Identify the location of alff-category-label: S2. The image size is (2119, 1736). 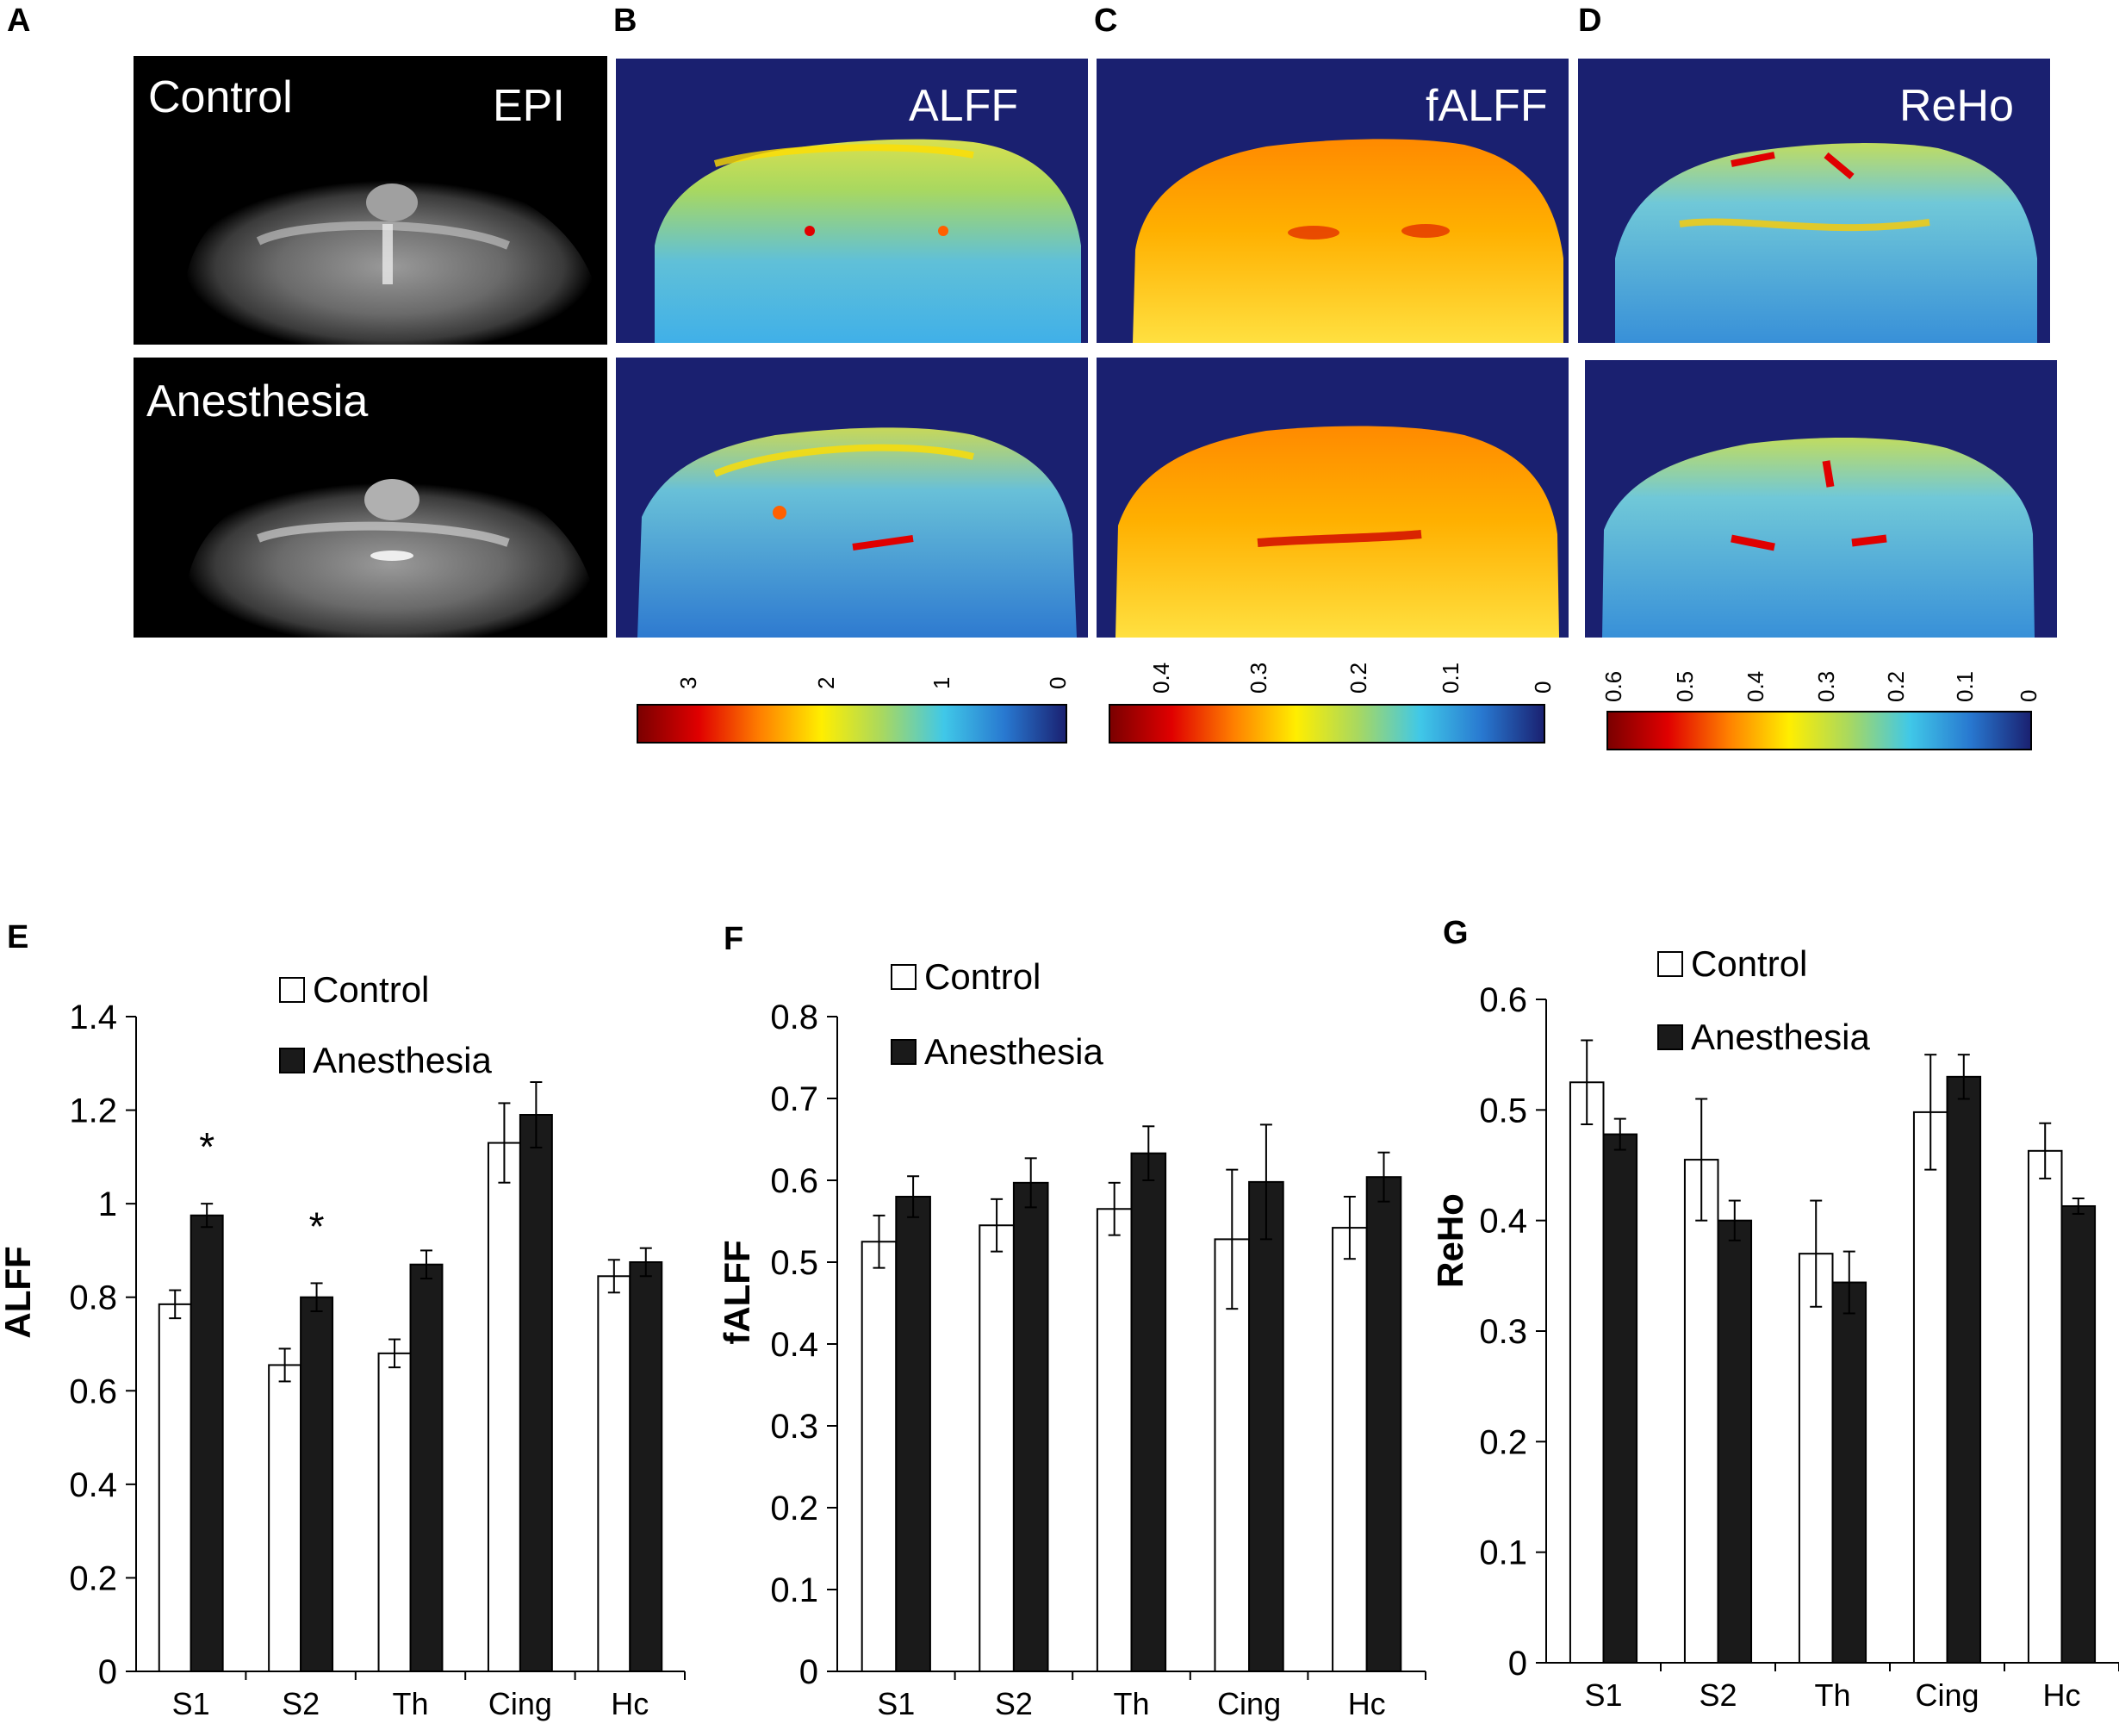
(301, 1704).